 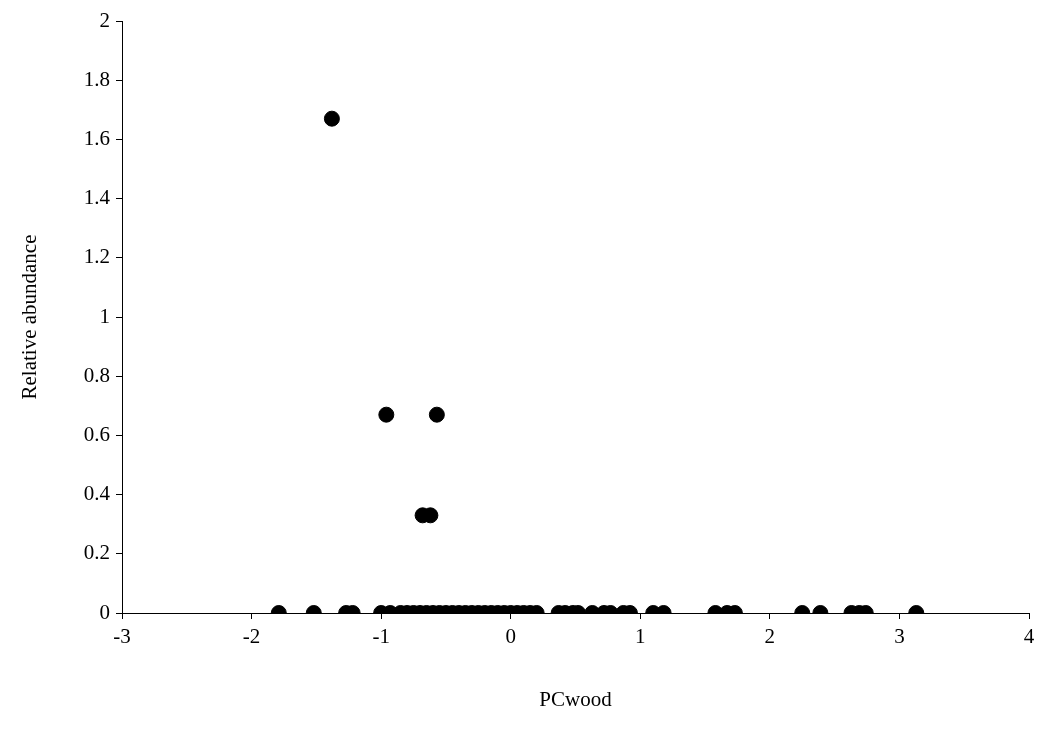 I want to click on y-tick-label: 1.8, so click(x=96, y=78).